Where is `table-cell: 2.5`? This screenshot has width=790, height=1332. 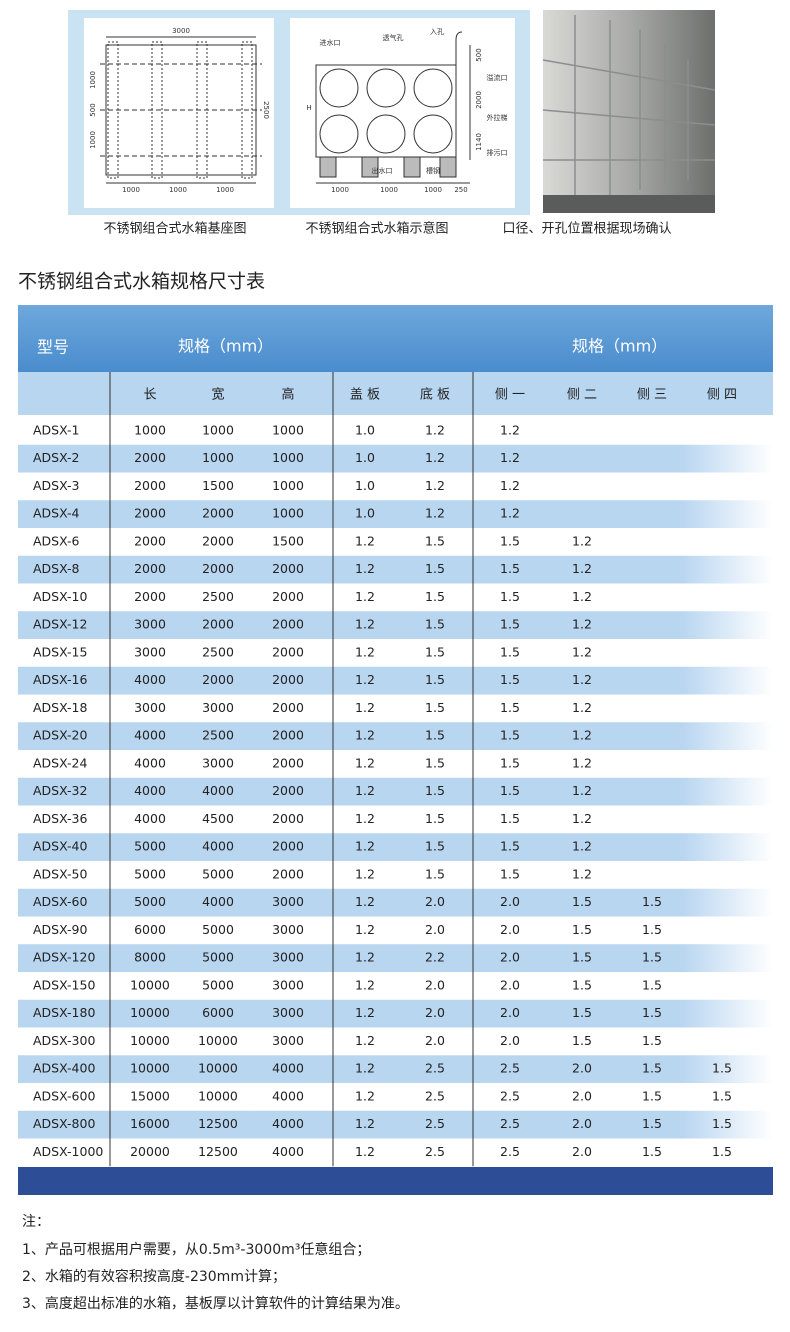
table-cell: 2.5 is located at coordinates (510, 1123).